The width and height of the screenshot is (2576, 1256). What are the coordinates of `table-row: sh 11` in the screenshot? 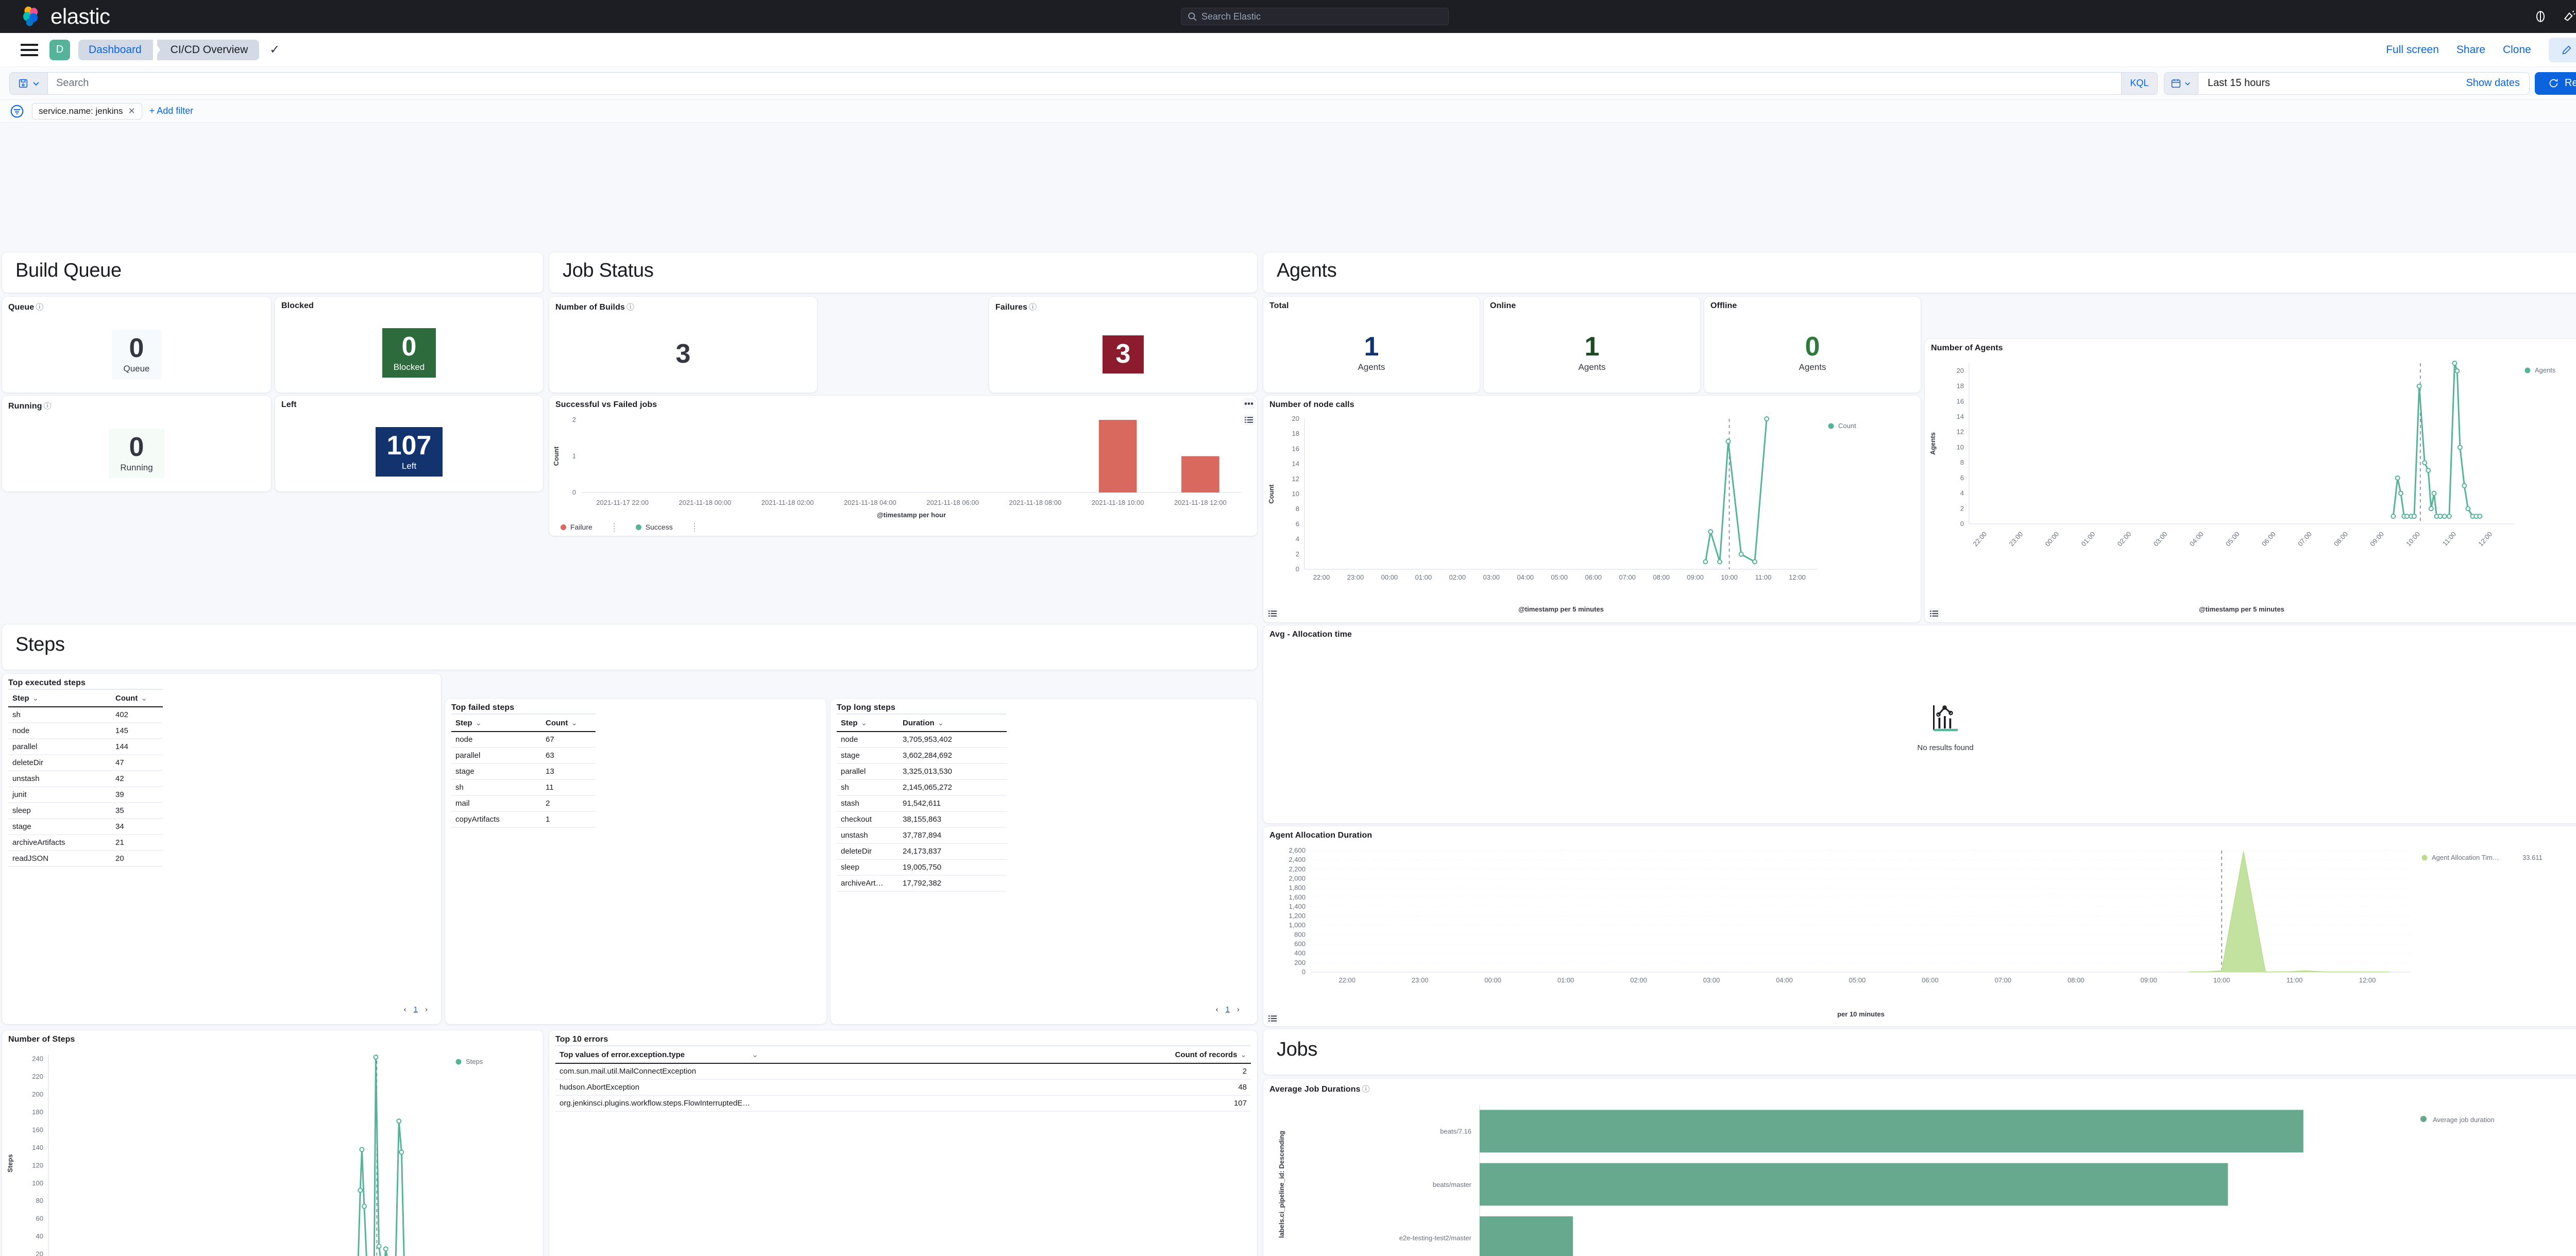 It's located at (523, 787).